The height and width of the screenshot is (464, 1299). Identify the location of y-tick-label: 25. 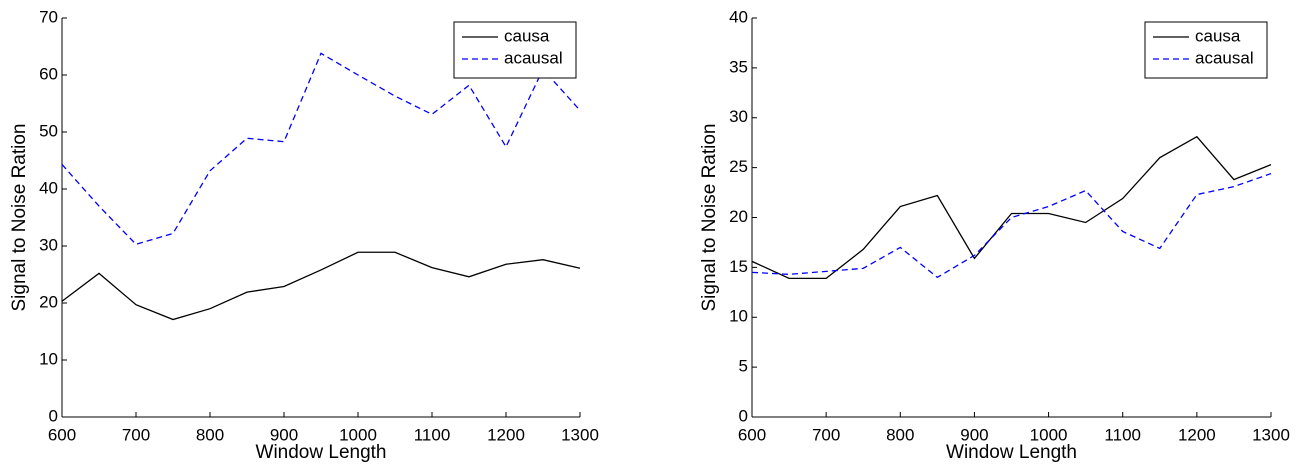
(738, 166).